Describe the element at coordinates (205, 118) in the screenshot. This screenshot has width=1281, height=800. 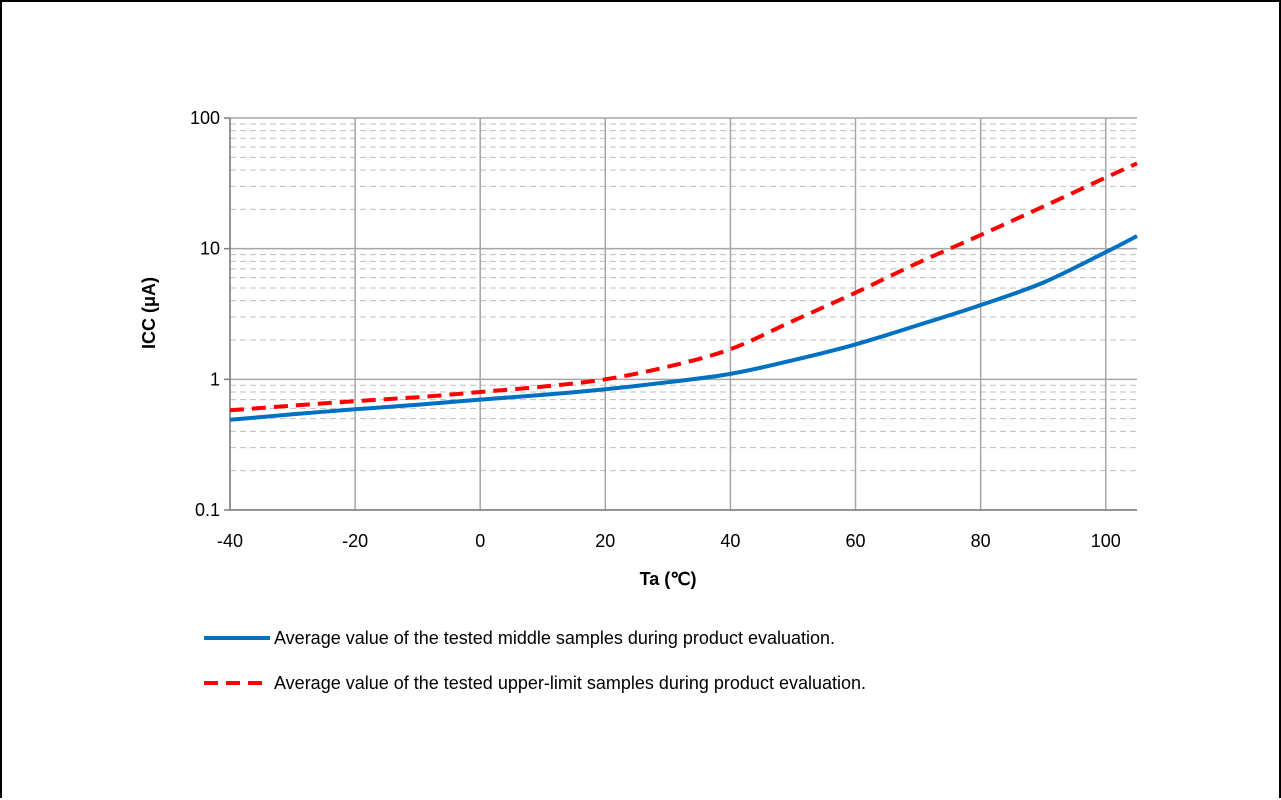
I see `y-tick-label: 100` at that location.